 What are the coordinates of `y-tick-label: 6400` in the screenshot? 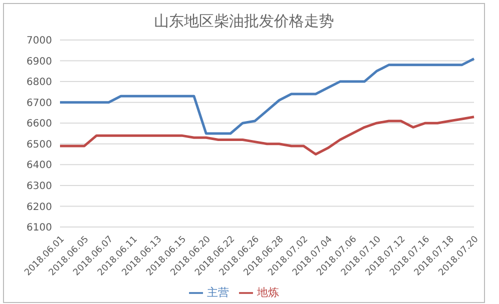 It's located at (39, 166).